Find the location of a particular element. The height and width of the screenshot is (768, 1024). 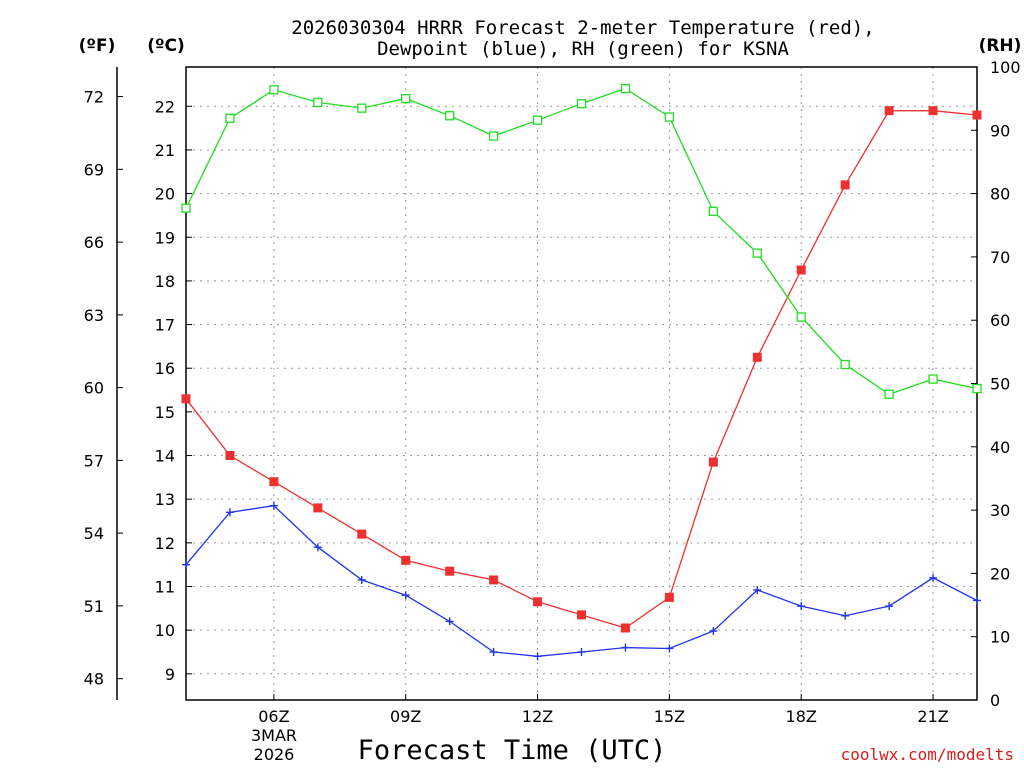

fahrenheit-tick-label: 57 is located at coordinates (94, 460).